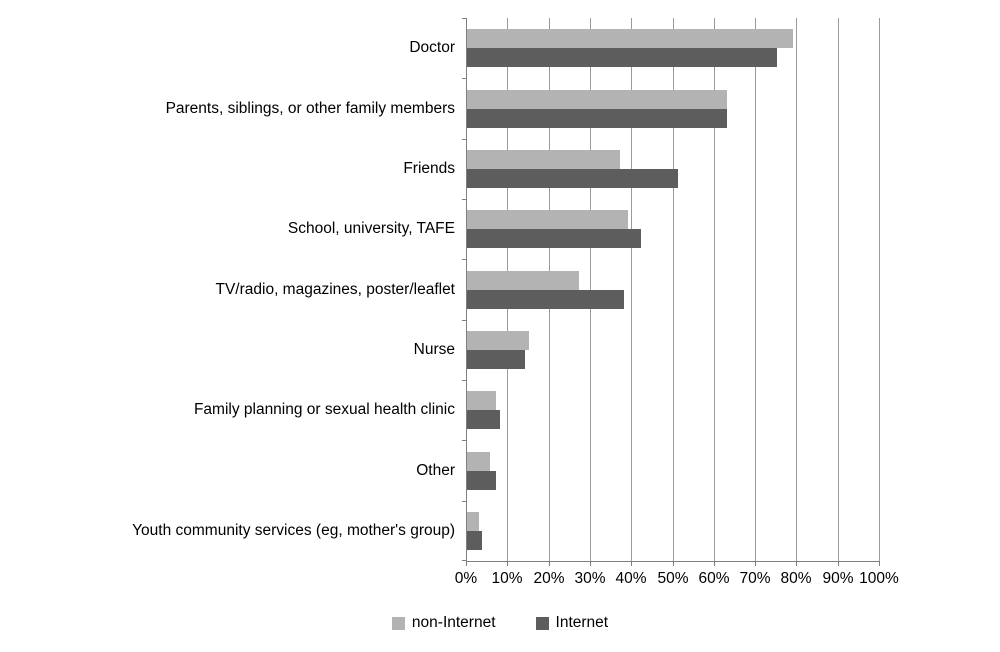 Image resolution: width=1000 pixels, height=652 pixels. Describe the element at coordinates (631, 578) in the screenshot. I see `x-axis-tick-label: 40%` at that location.